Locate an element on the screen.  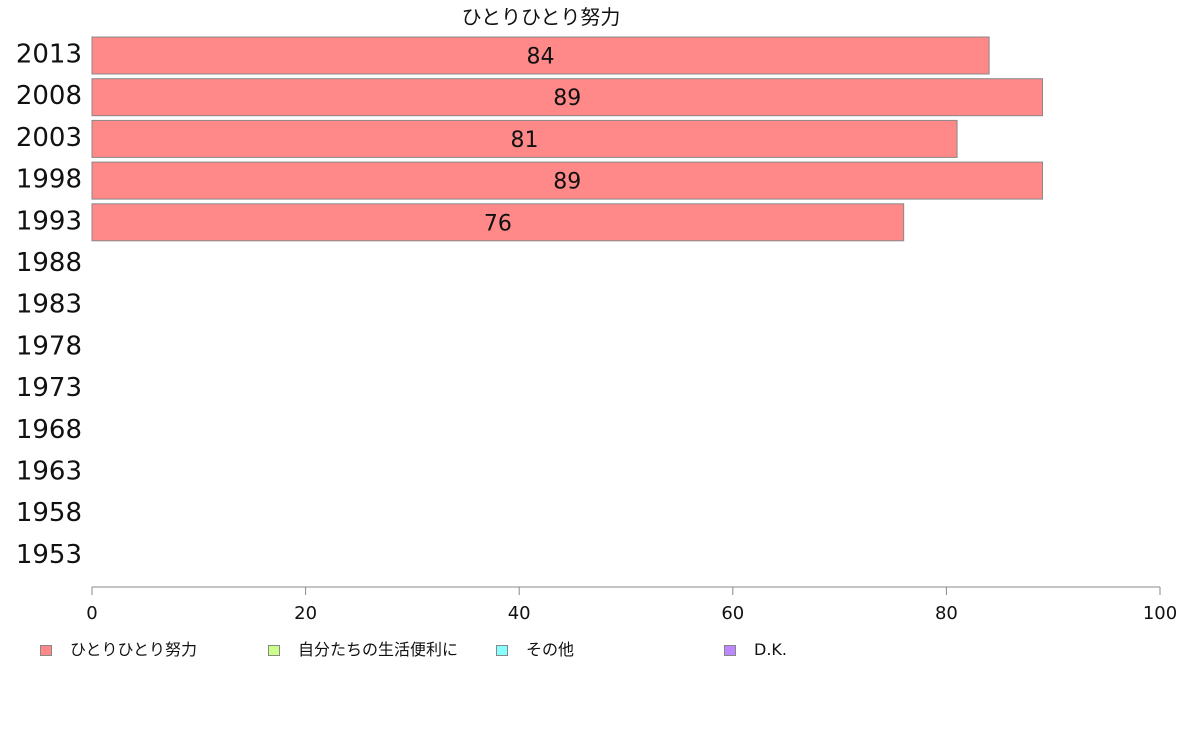
legend-item-other: その他 is located at coordinates (535, 650).